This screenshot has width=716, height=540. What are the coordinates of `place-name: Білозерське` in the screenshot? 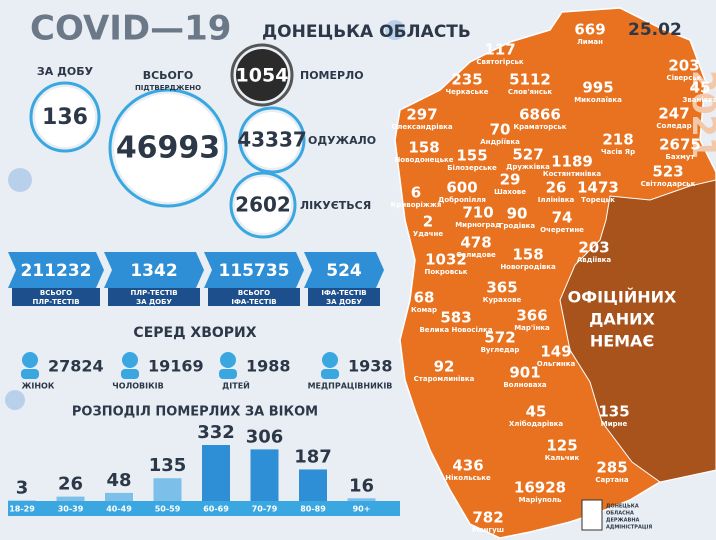 It's located at (472, 168).